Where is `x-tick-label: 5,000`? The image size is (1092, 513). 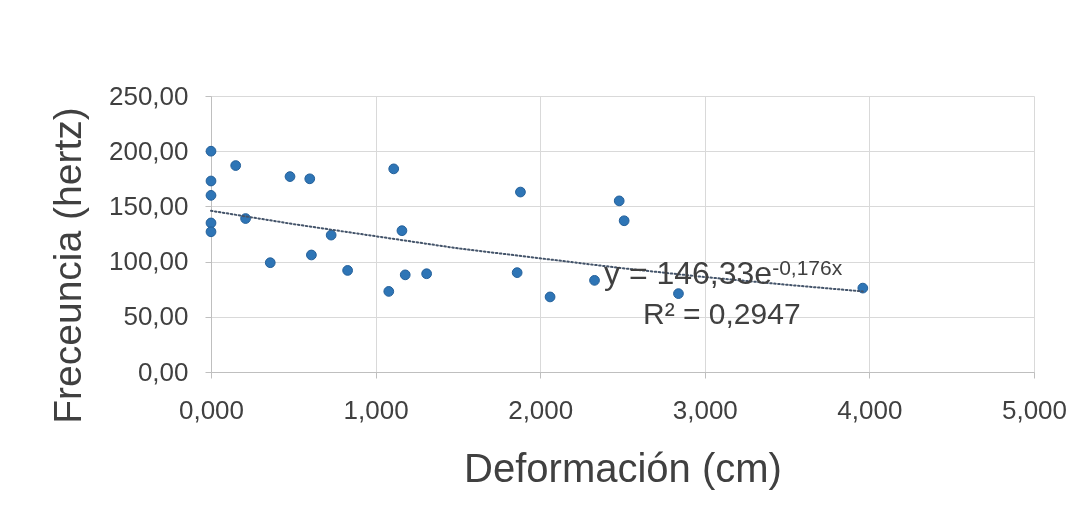 x-tick-label: 5,000 is located at coordinates (1034, 409).